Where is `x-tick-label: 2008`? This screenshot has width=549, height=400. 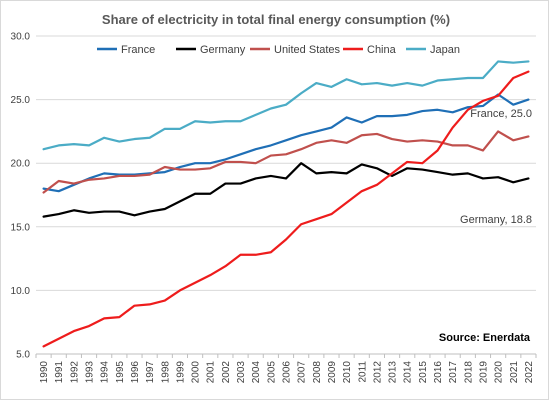
x-tick-label: 2008 is located at coordinates (317, 372).